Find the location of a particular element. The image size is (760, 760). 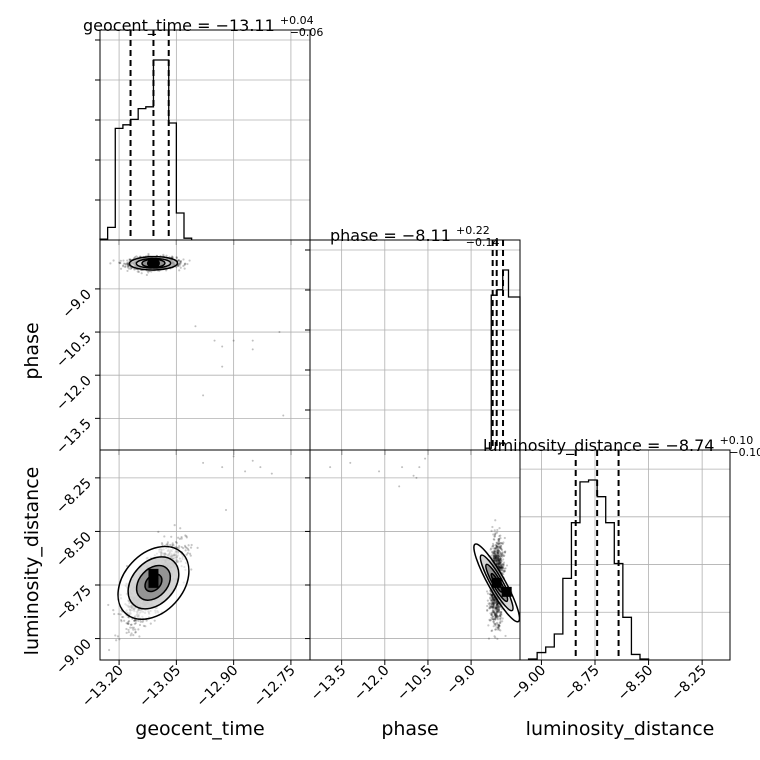

ylabel-phase: phase is located at coordinates (32, 350).